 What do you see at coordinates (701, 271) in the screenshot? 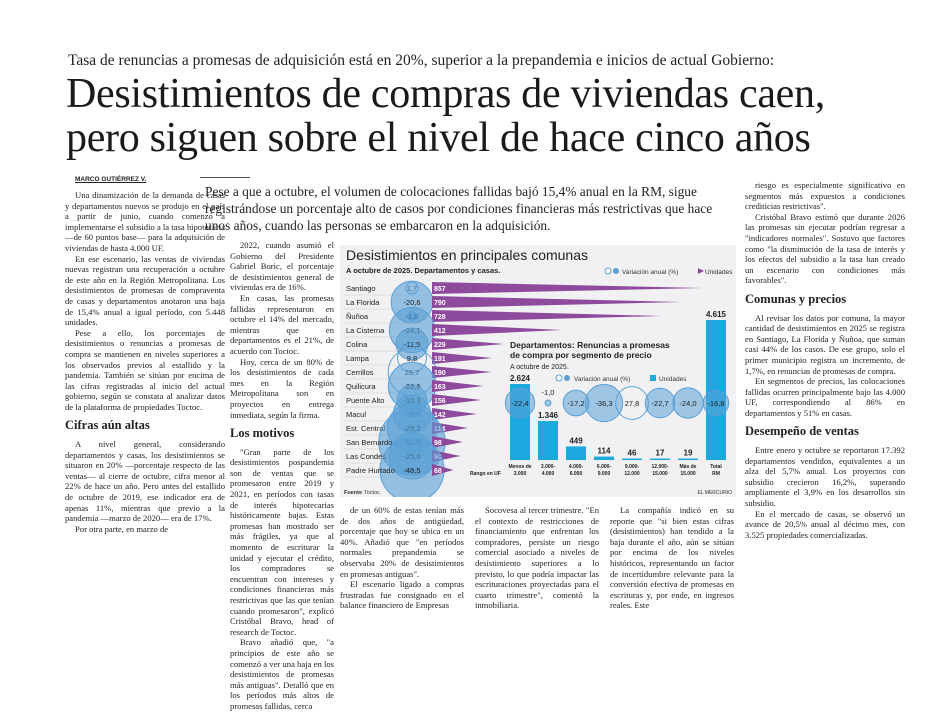
I see `legend-triangle-icon` at bounding box center [701, 271].